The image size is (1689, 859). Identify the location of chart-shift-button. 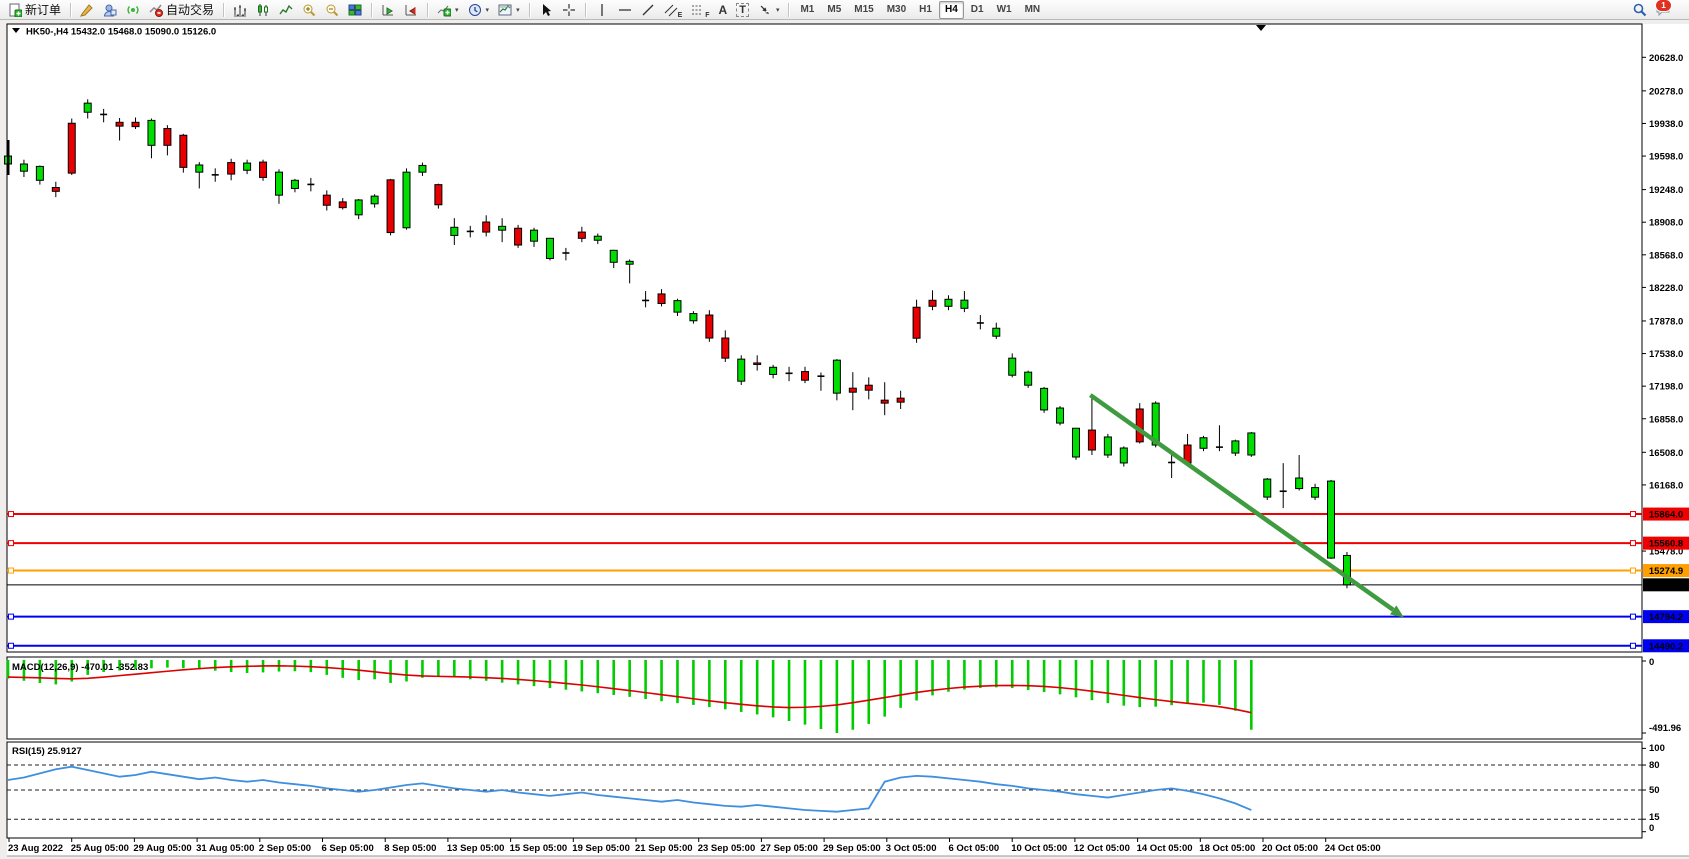
(411, 10).